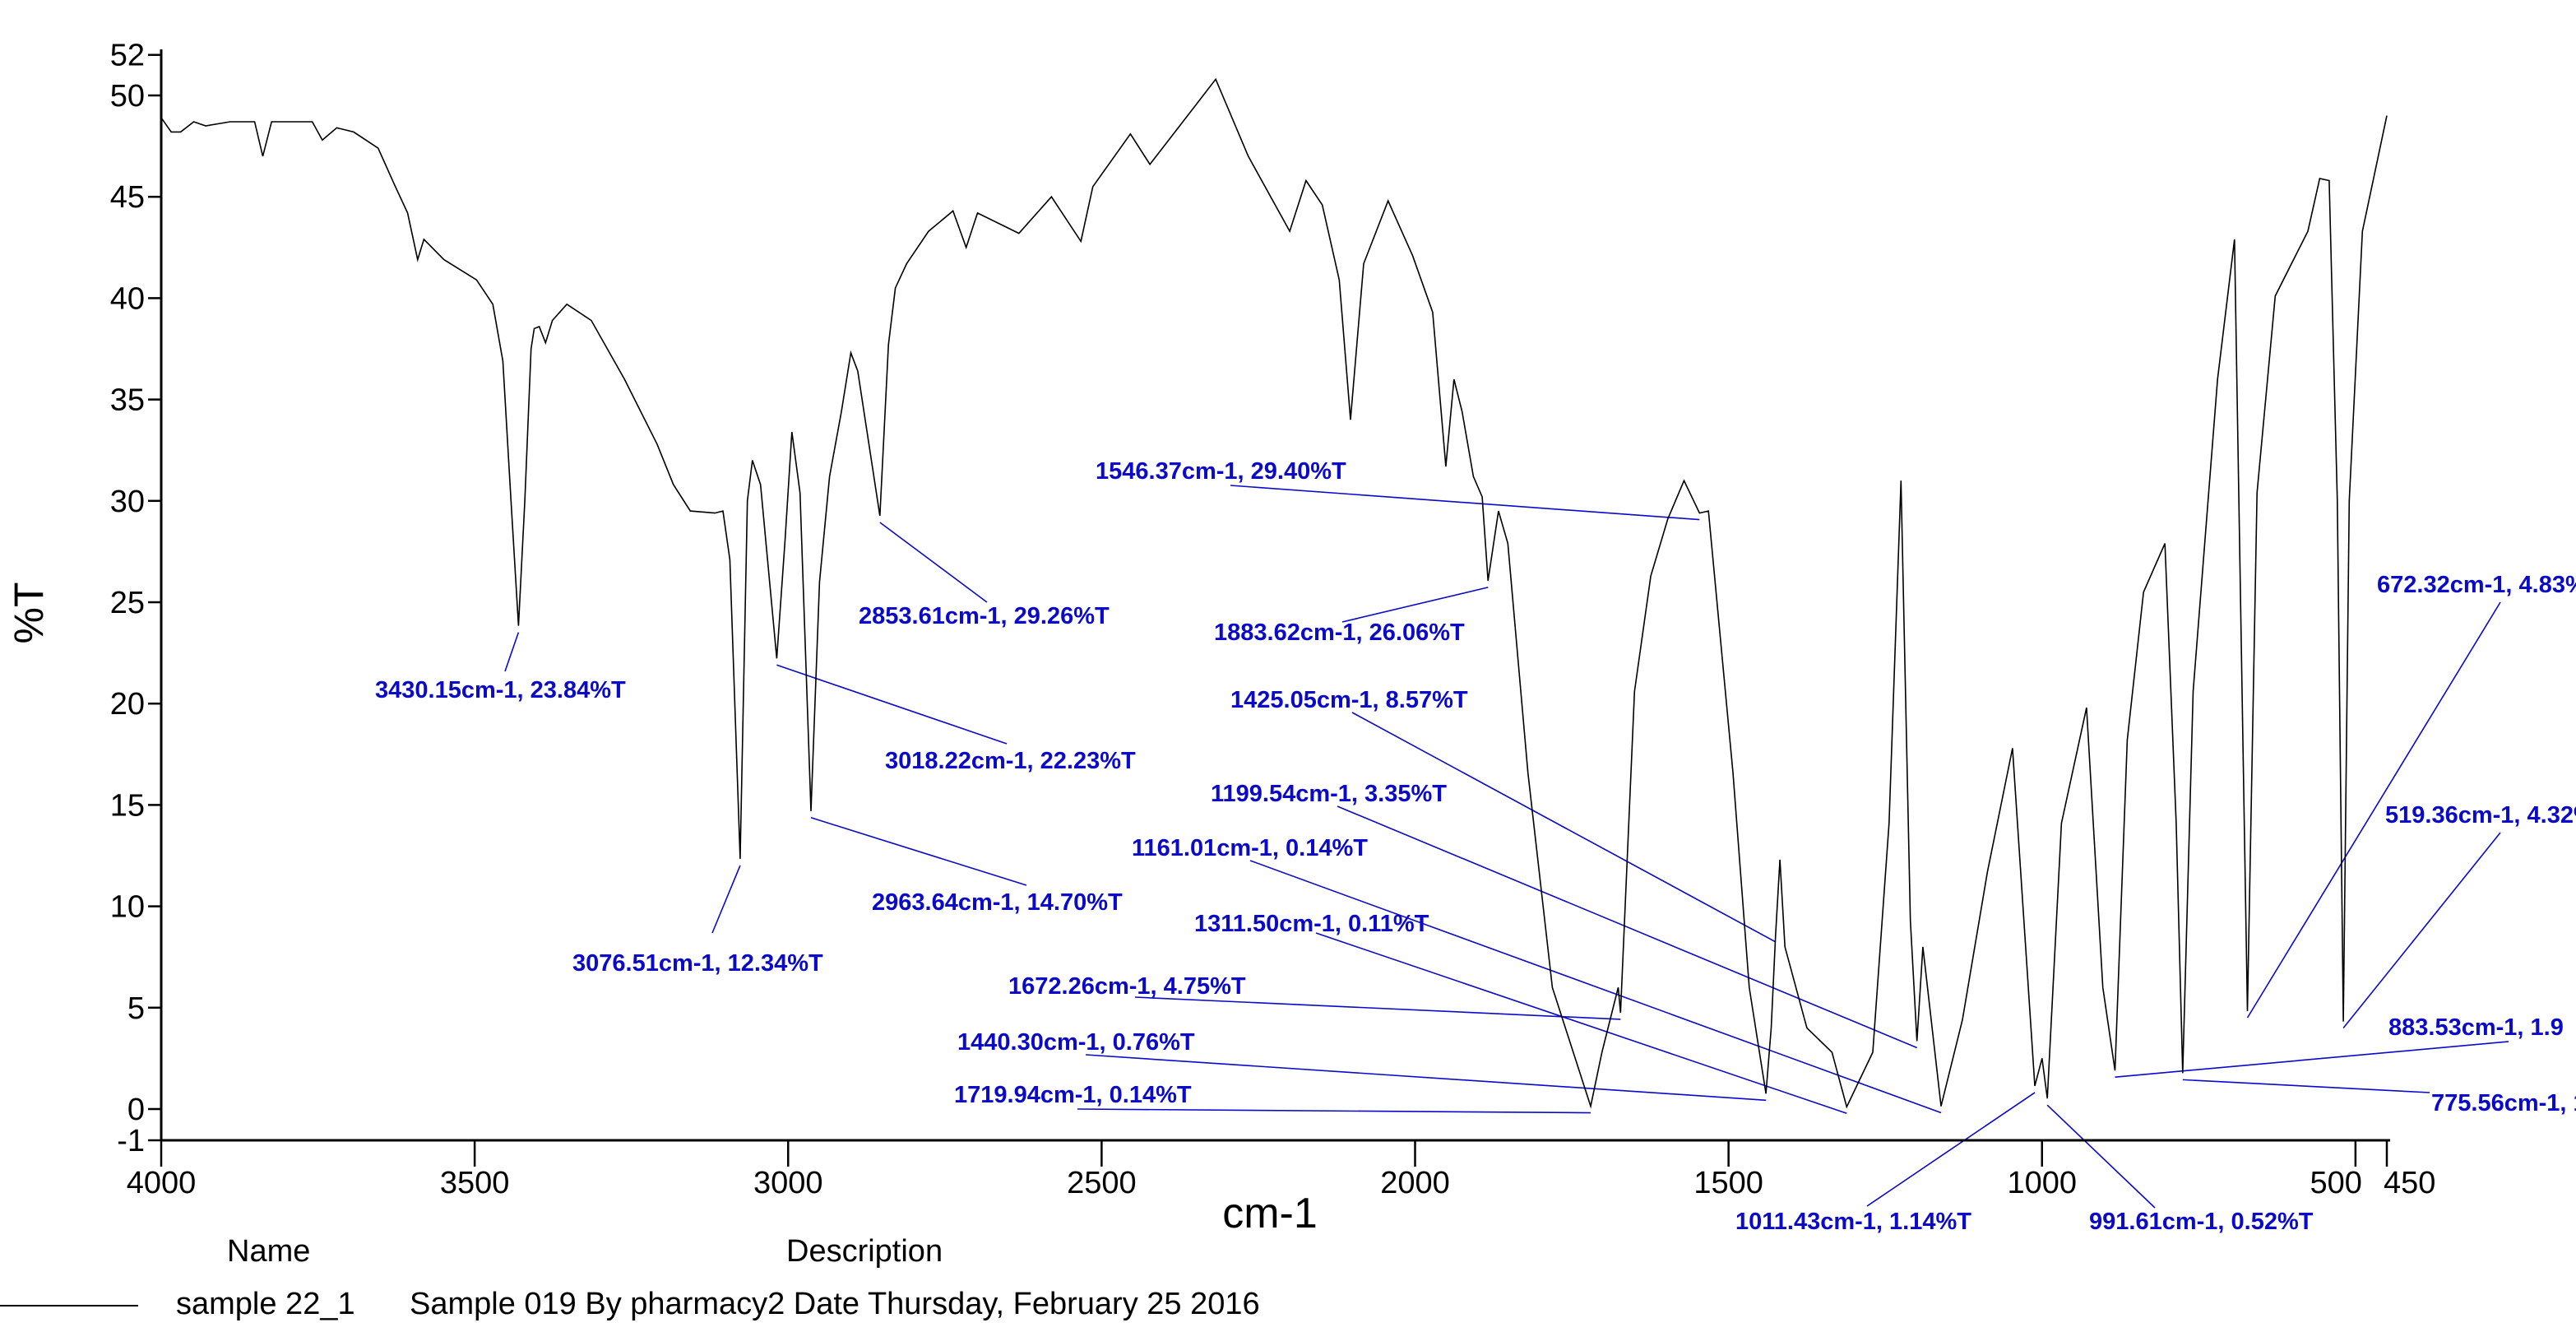 Image resolution: width=2576 pixels, height=1332 pixels. I want to click on legend-name-header: Name, so click(268, 1251).